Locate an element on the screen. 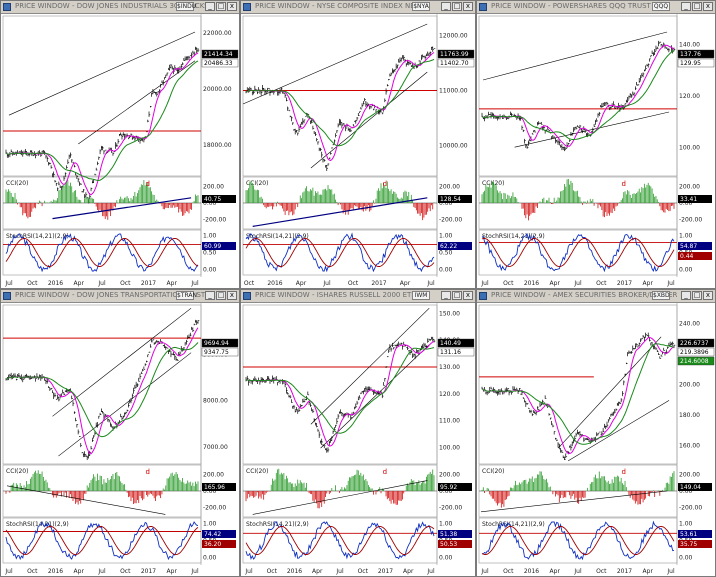 This screenshot has height=577, width=716. symbol-spinner: IWM is located at coordinates (421, 295).